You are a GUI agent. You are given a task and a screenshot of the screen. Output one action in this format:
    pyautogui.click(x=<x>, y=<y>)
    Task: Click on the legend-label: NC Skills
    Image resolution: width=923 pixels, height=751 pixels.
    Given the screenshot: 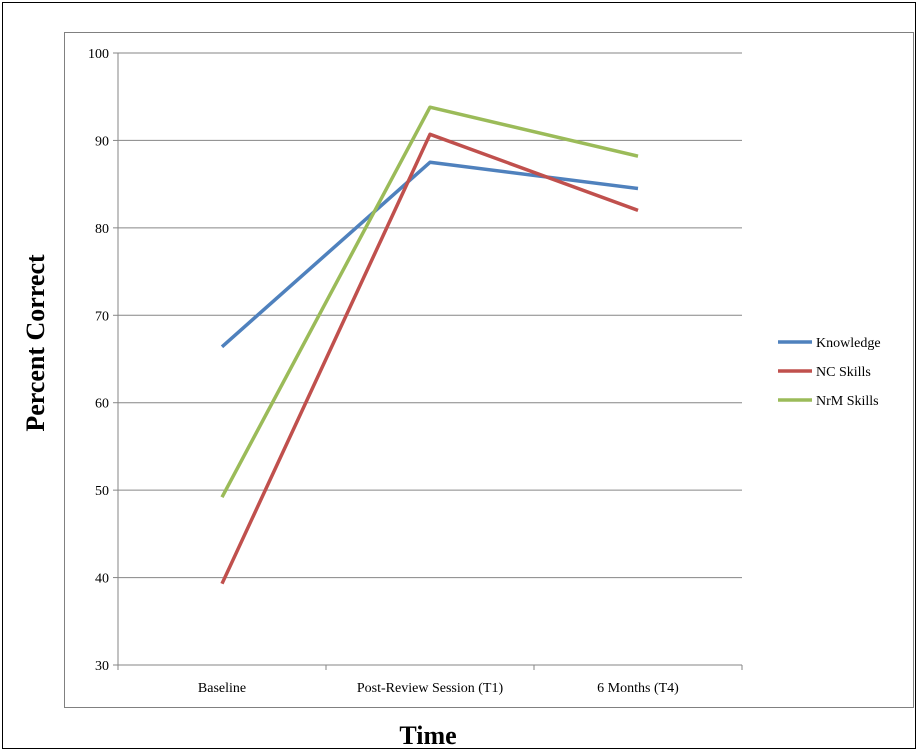 What is the action you would take?
    pyautogui.click(x=843, y=372)
    